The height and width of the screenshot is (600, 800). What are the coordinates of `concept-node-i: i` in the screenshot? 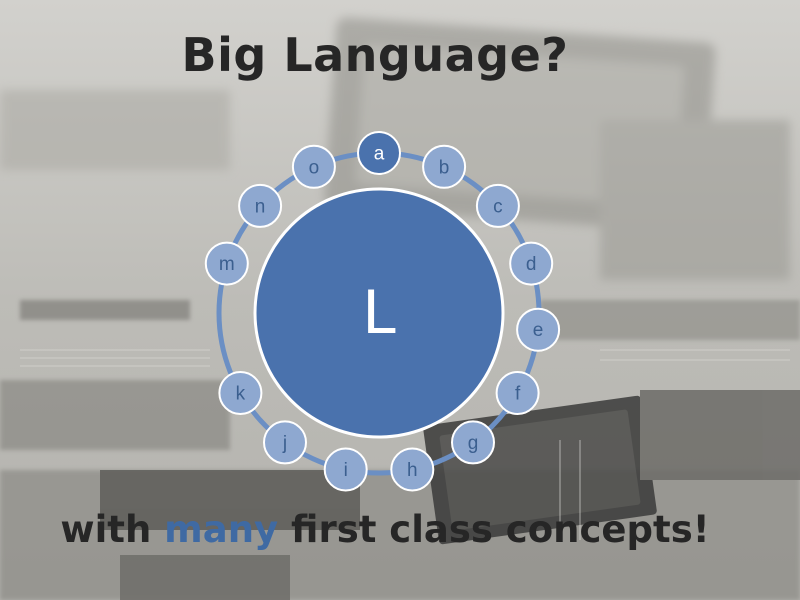 It's located at (345, 469).